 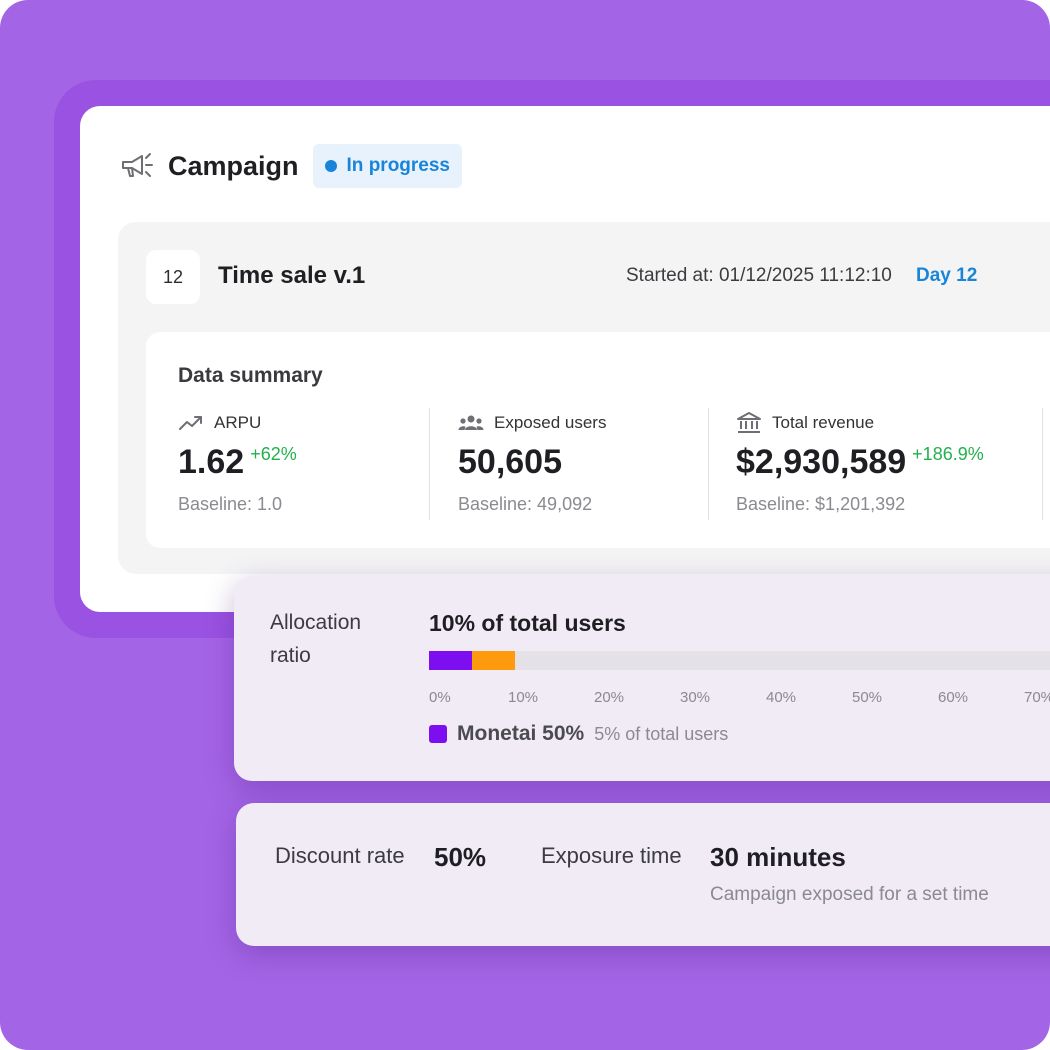 I want to click on metric-label: ARPU, so click(x=238, y=422).